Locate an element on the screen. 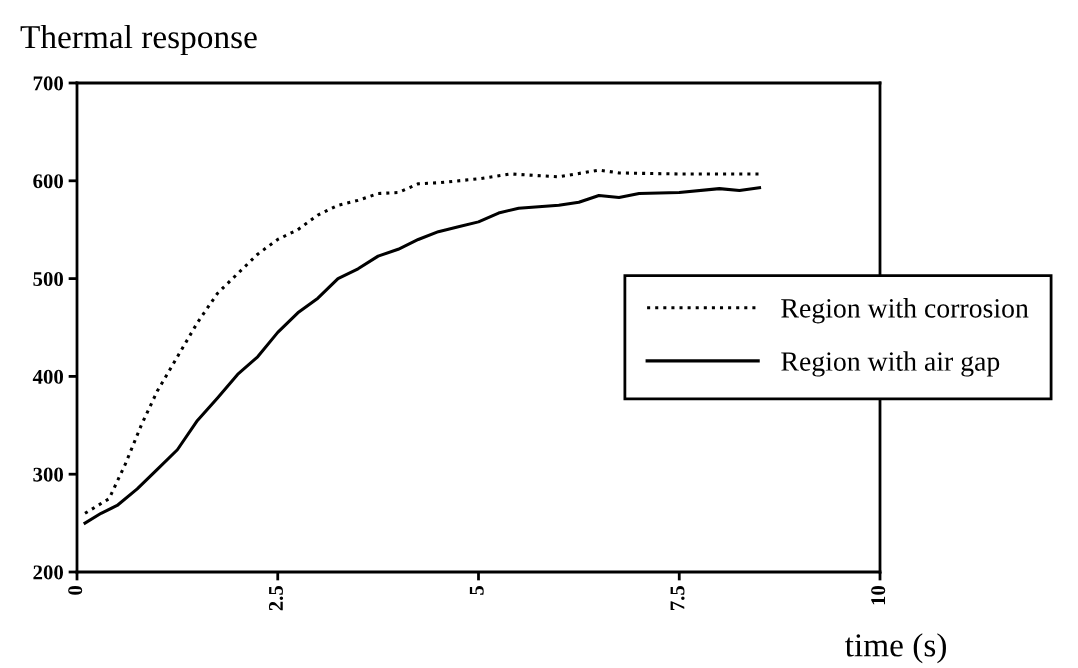 This screenshot has width=1078, height=668. x-tick-label: 10 is located at coordinates (878, 595).